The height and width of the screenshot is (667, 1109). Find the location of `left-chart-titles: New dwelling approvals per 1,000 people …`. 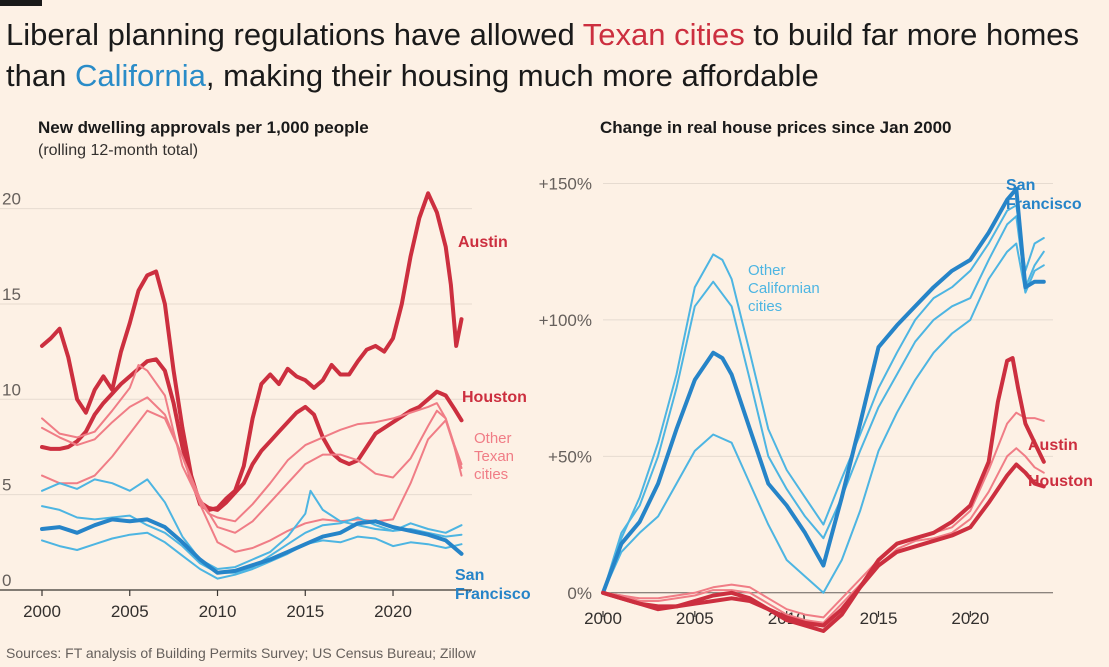

left-chart-titles: New dwelling approvals per 1,000 people … is located at coordinates (203, 139).